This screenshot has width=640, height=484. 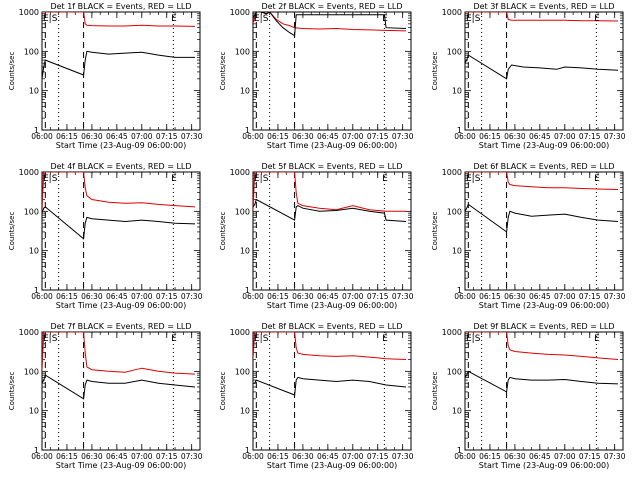 I want to click on panel-title: Det 3f BLACK = Events, RED = LLD, so click(x=543, y=6).